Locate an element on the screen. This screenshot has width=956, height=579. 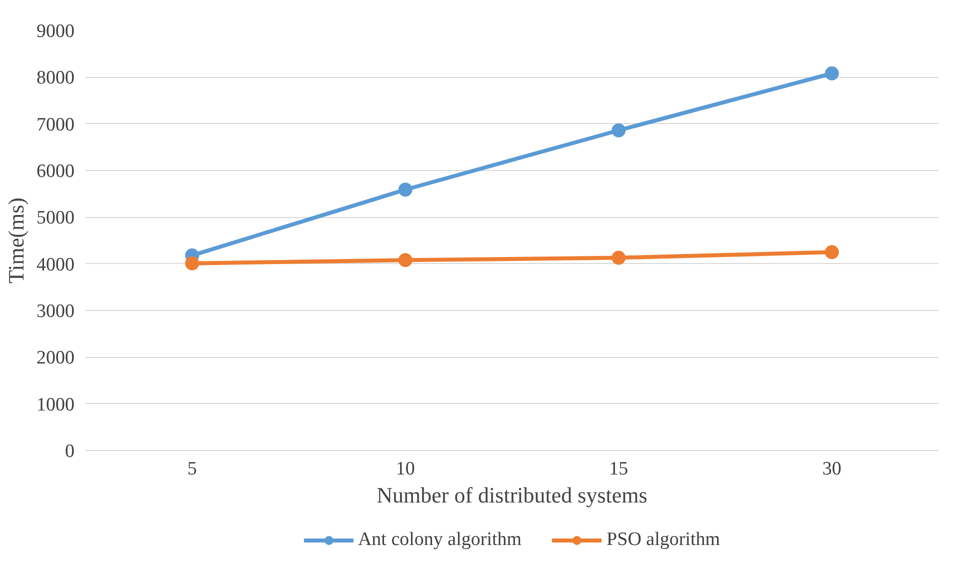
x-tick-label: 5 is located at coordinates (192, 469).